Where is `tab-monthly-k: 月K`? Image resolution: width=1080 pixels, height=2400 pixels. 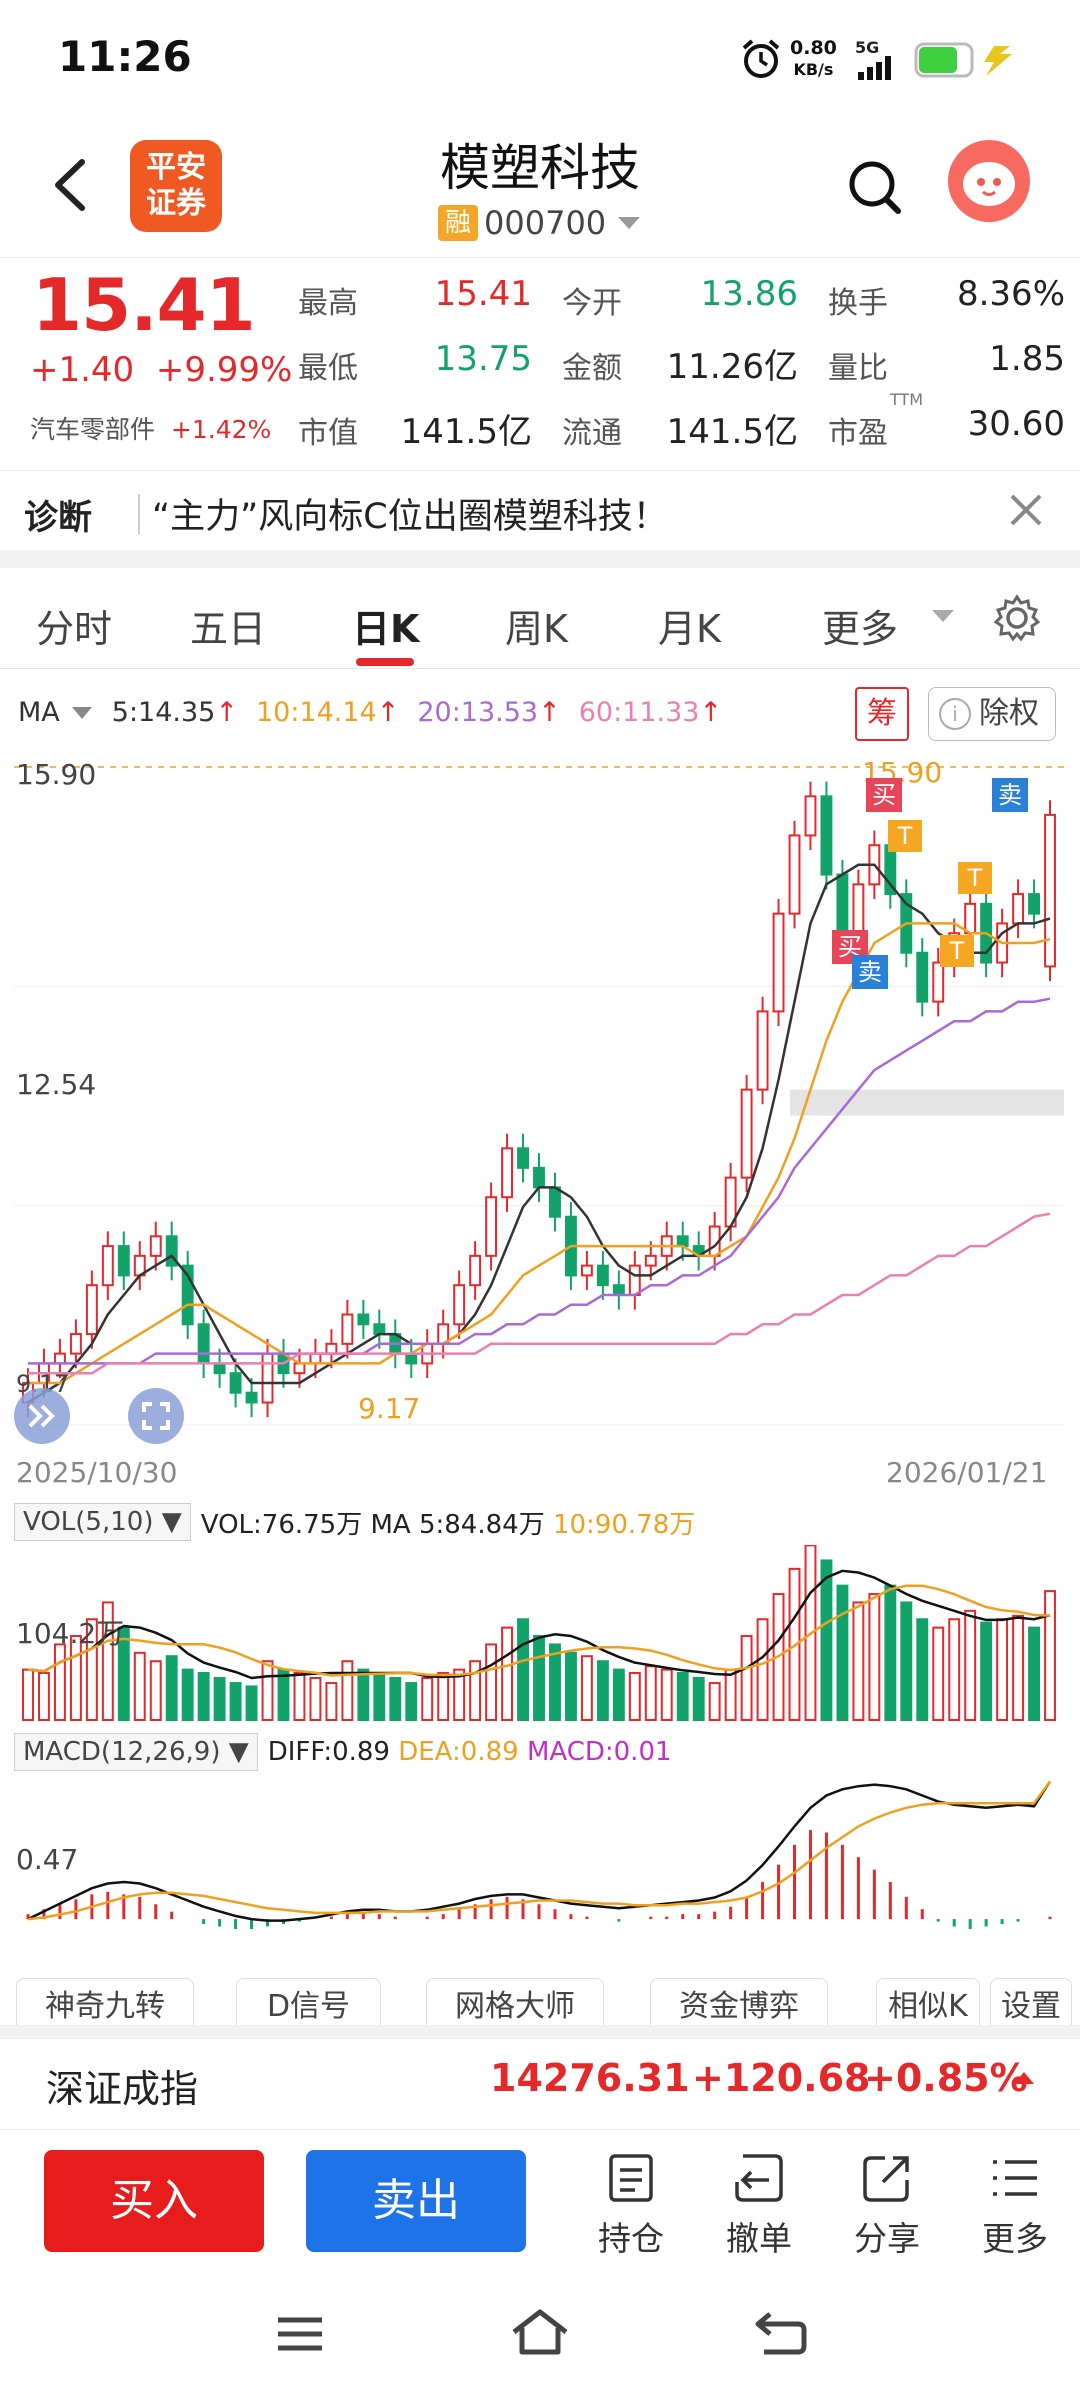 tab-monthly-k: 月K is located at coordinates (689, 629).